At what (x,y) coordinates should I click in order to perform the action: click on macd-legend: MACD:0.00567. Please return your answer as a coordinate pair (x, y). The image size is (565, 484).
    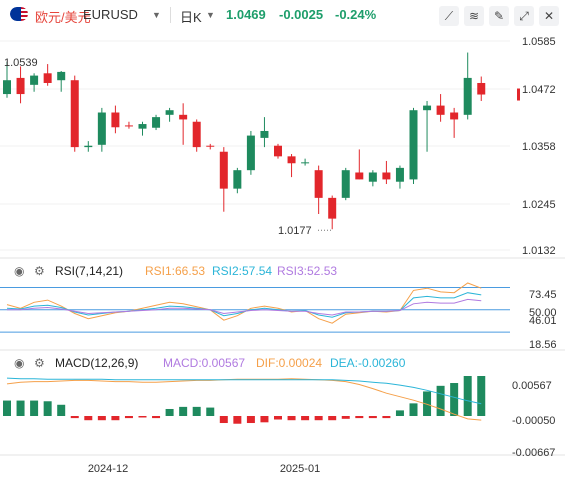
    Looking at the image, I should click on (204, 363).